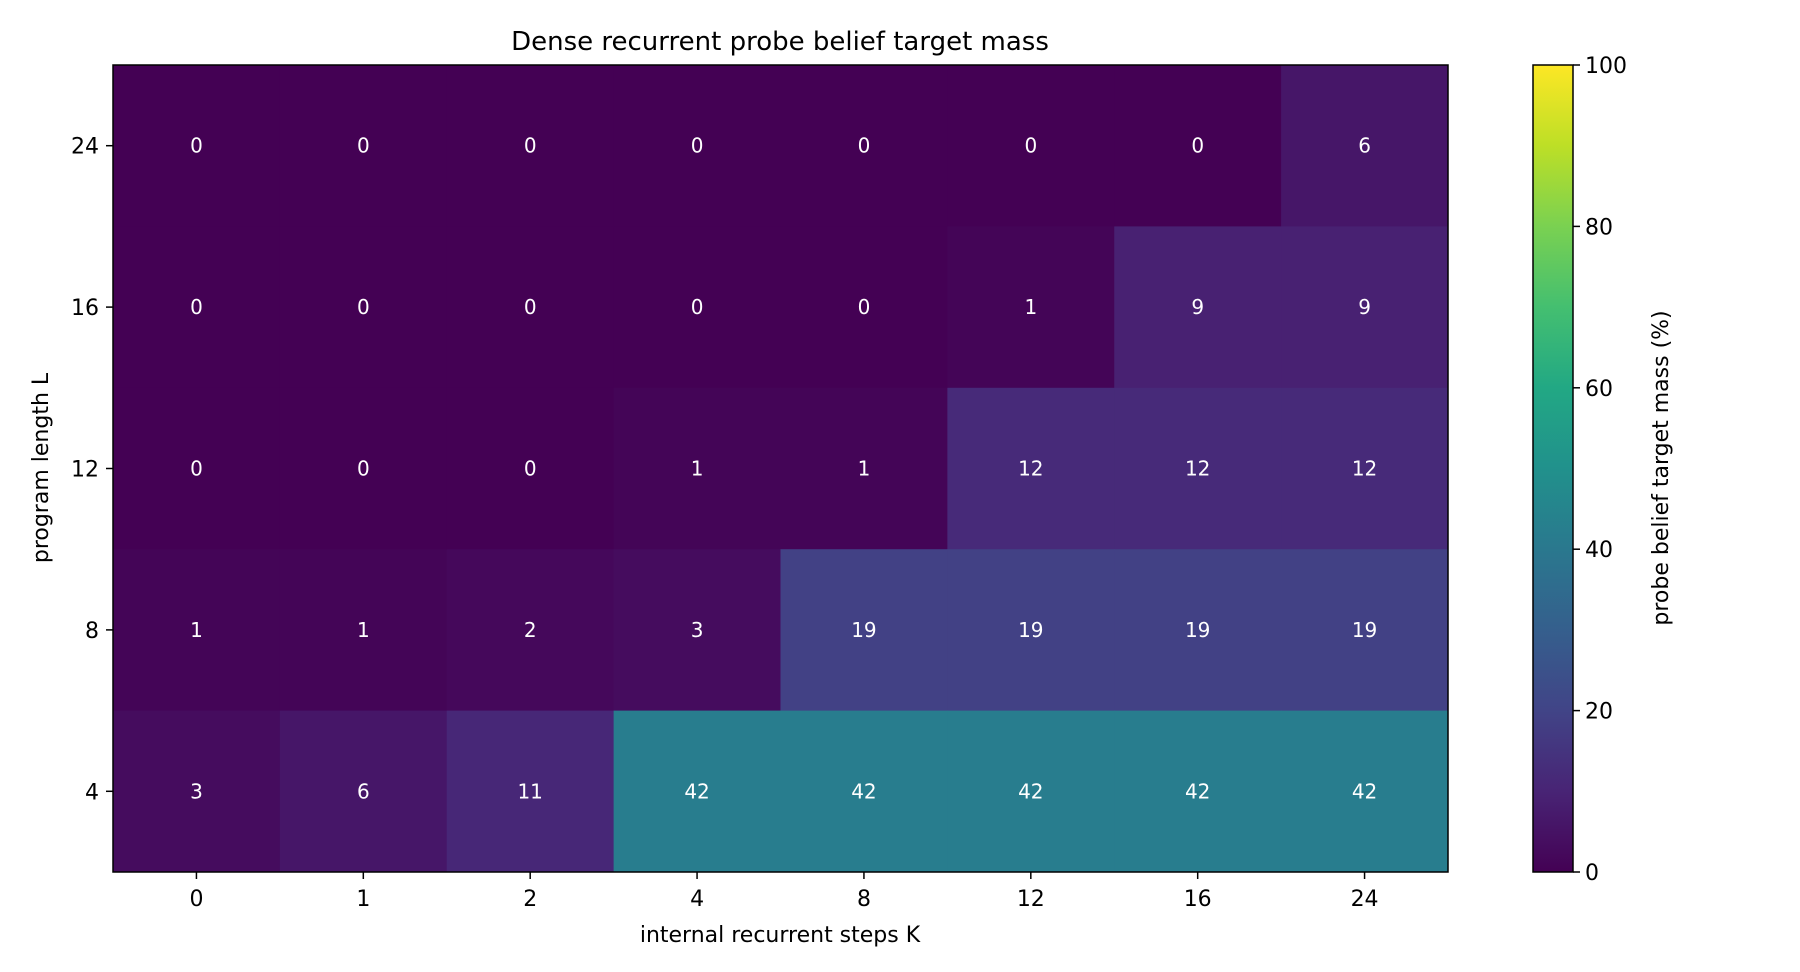 This screenshot has width=1800, height=972. Describe the element at coordinates (85, 470) in the screenshot. I see `y-tick-label: 12` at that location.